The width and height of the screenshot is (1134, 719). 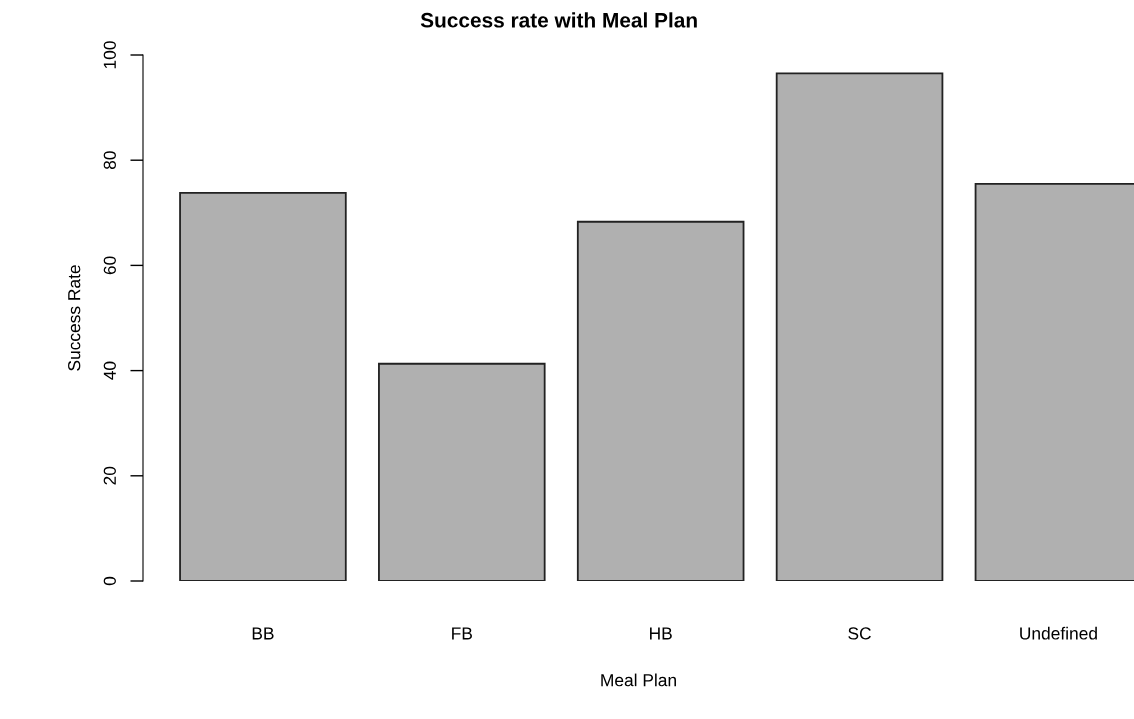 I want to click on y-tick-label: 40, so click(x=109, y=370).